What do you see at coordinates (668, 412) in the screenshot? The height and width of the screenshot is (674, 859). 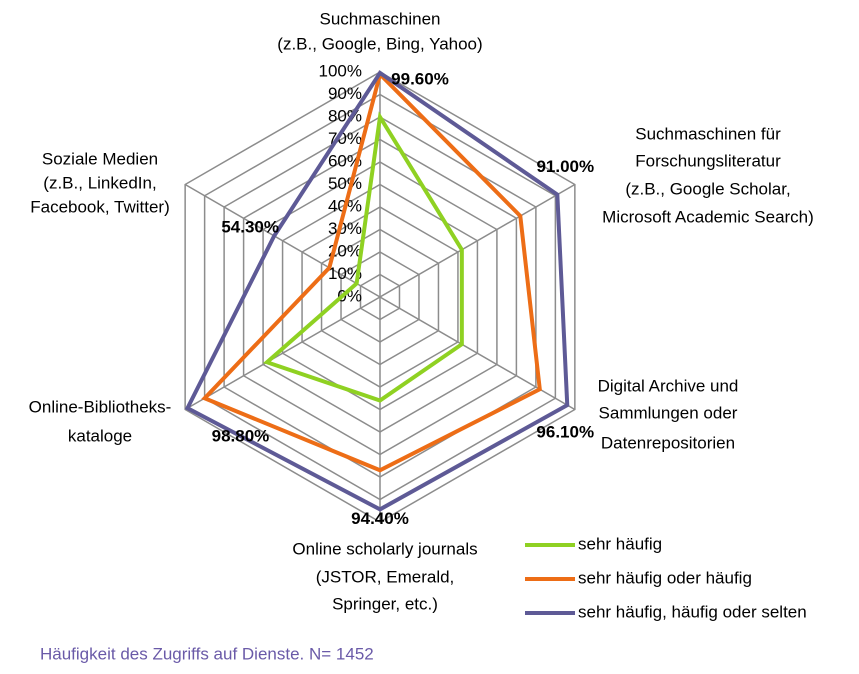 I see `category-label: Sammlungen oder` at bounding box center [668, 412].